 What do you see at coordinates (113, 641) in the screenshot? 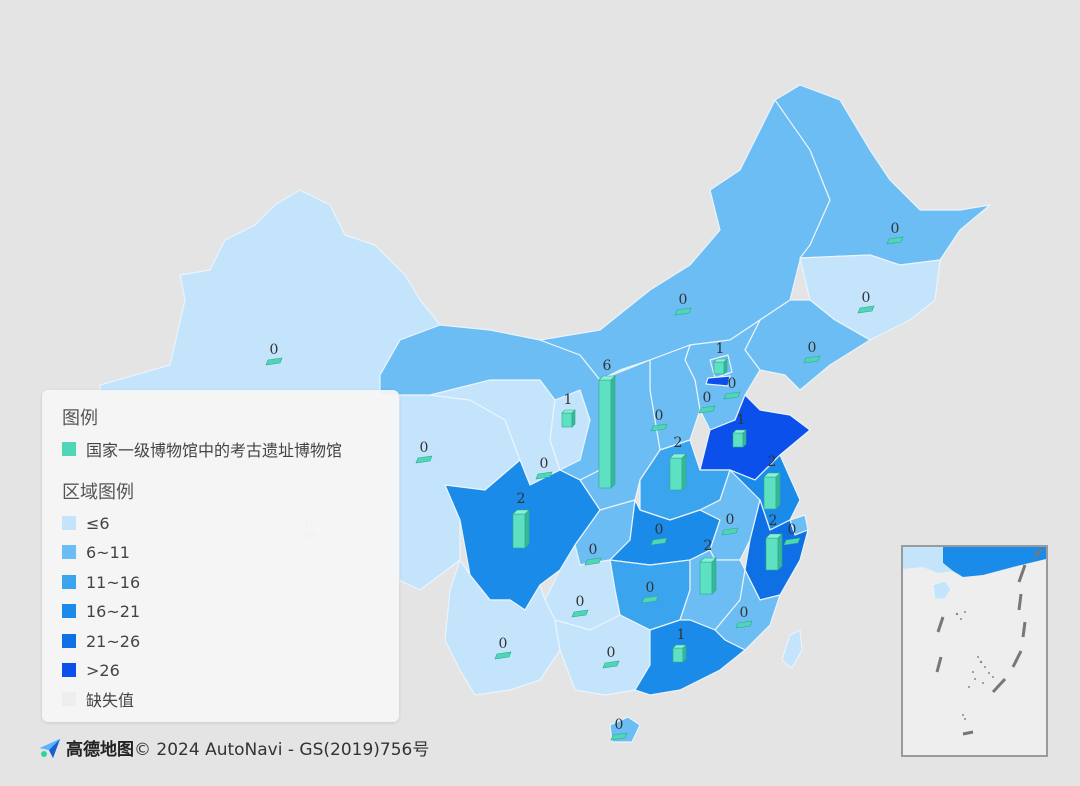
I see `legend-range-label: 21~26` at bounding box center [113, 641].